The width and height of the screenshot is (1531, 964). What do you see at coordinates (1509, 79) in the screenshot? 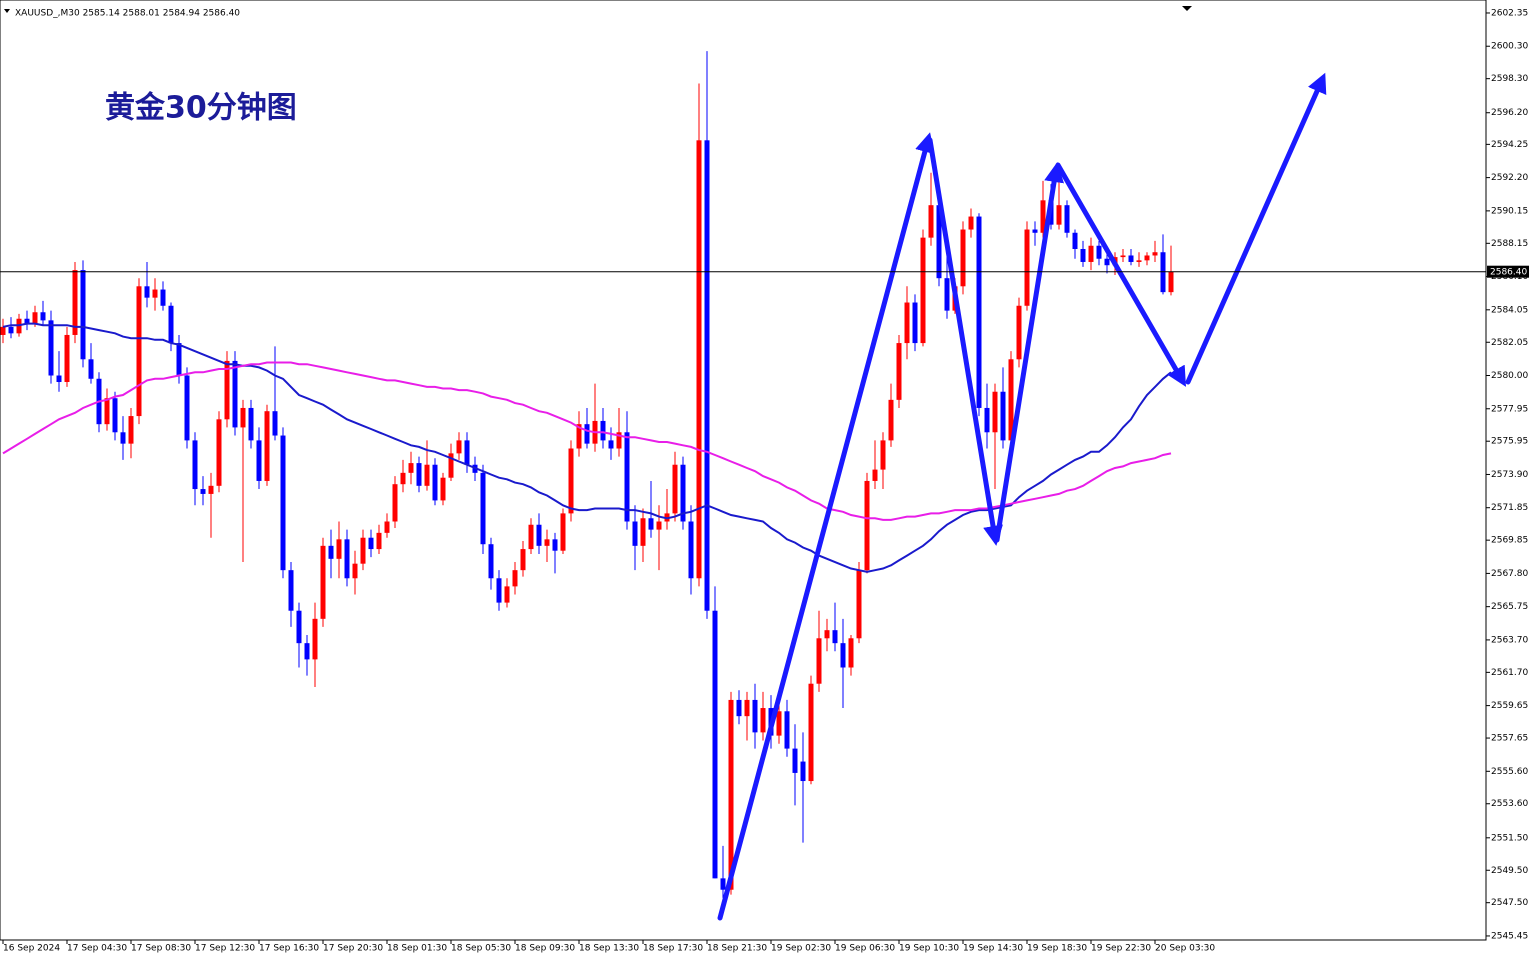
I see `y-tick-label: 2598.30` at bounding box center [1509, 79].